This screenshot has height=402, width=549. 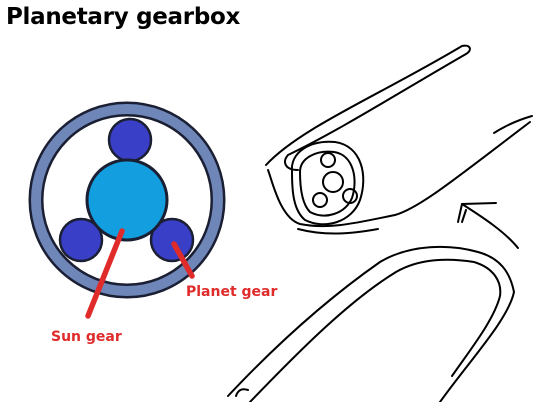 I want to click on arrow-sketch, so click(x=488, y=225).